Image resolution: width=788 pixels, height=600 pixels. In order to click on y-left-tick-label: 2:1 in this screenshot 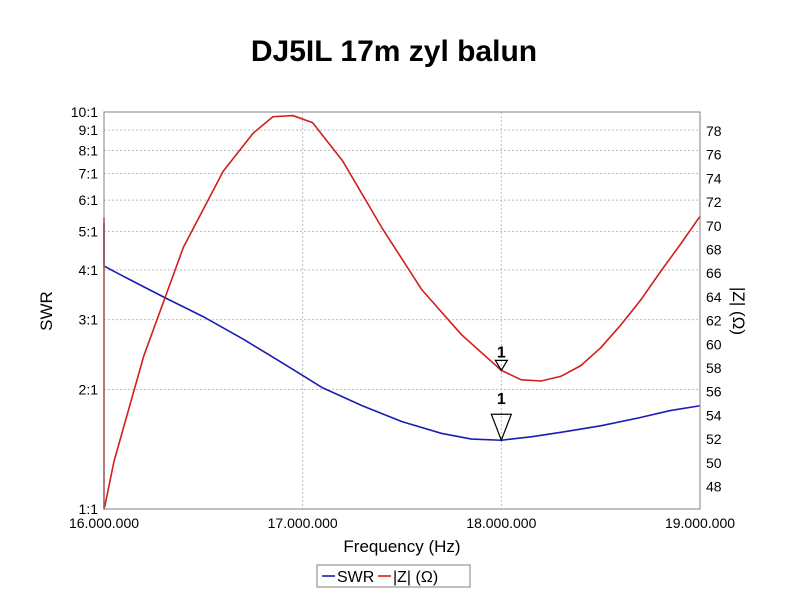, I will do `click(89, 389)`.